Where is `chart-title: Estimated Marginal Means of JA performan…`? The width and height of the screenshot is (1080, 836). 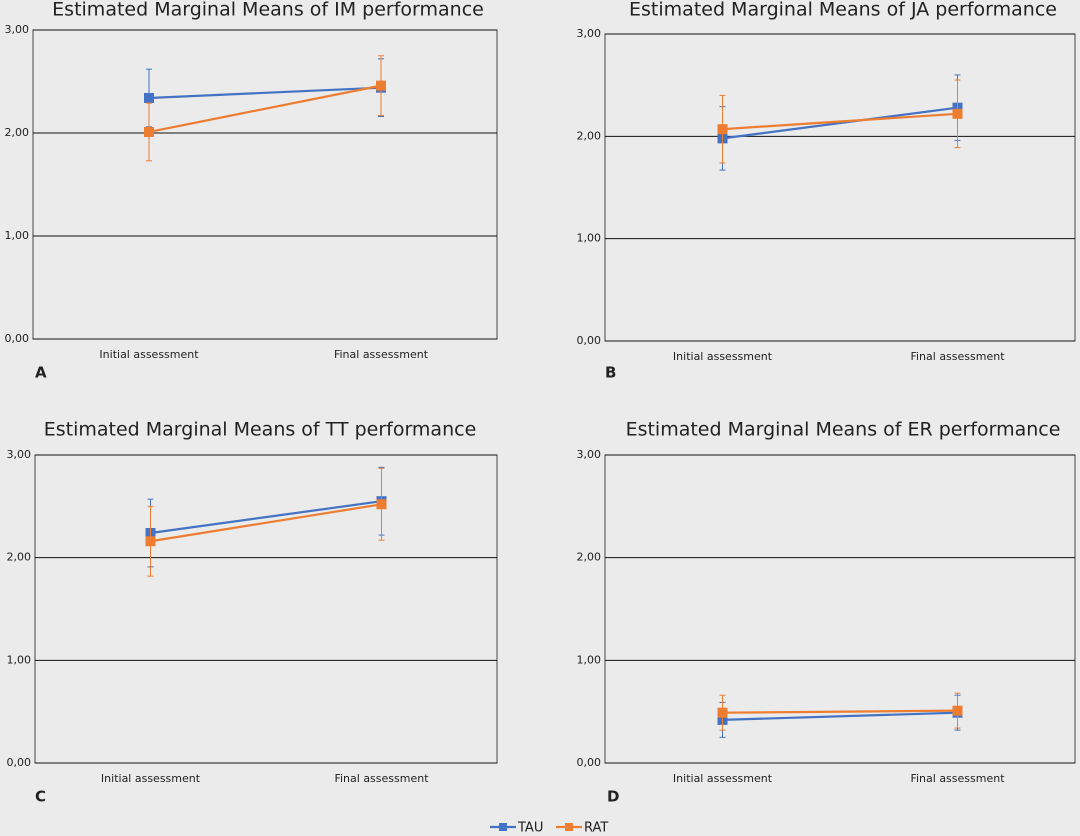 chart-title: Estimated Marginal Means of JA performan… is located at coordinates (843, 10).